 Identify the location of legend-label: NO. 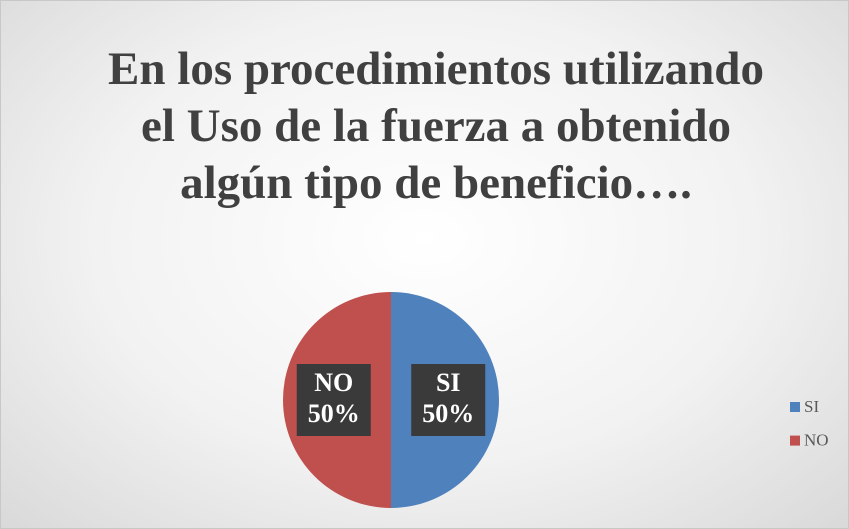
(816, 440).